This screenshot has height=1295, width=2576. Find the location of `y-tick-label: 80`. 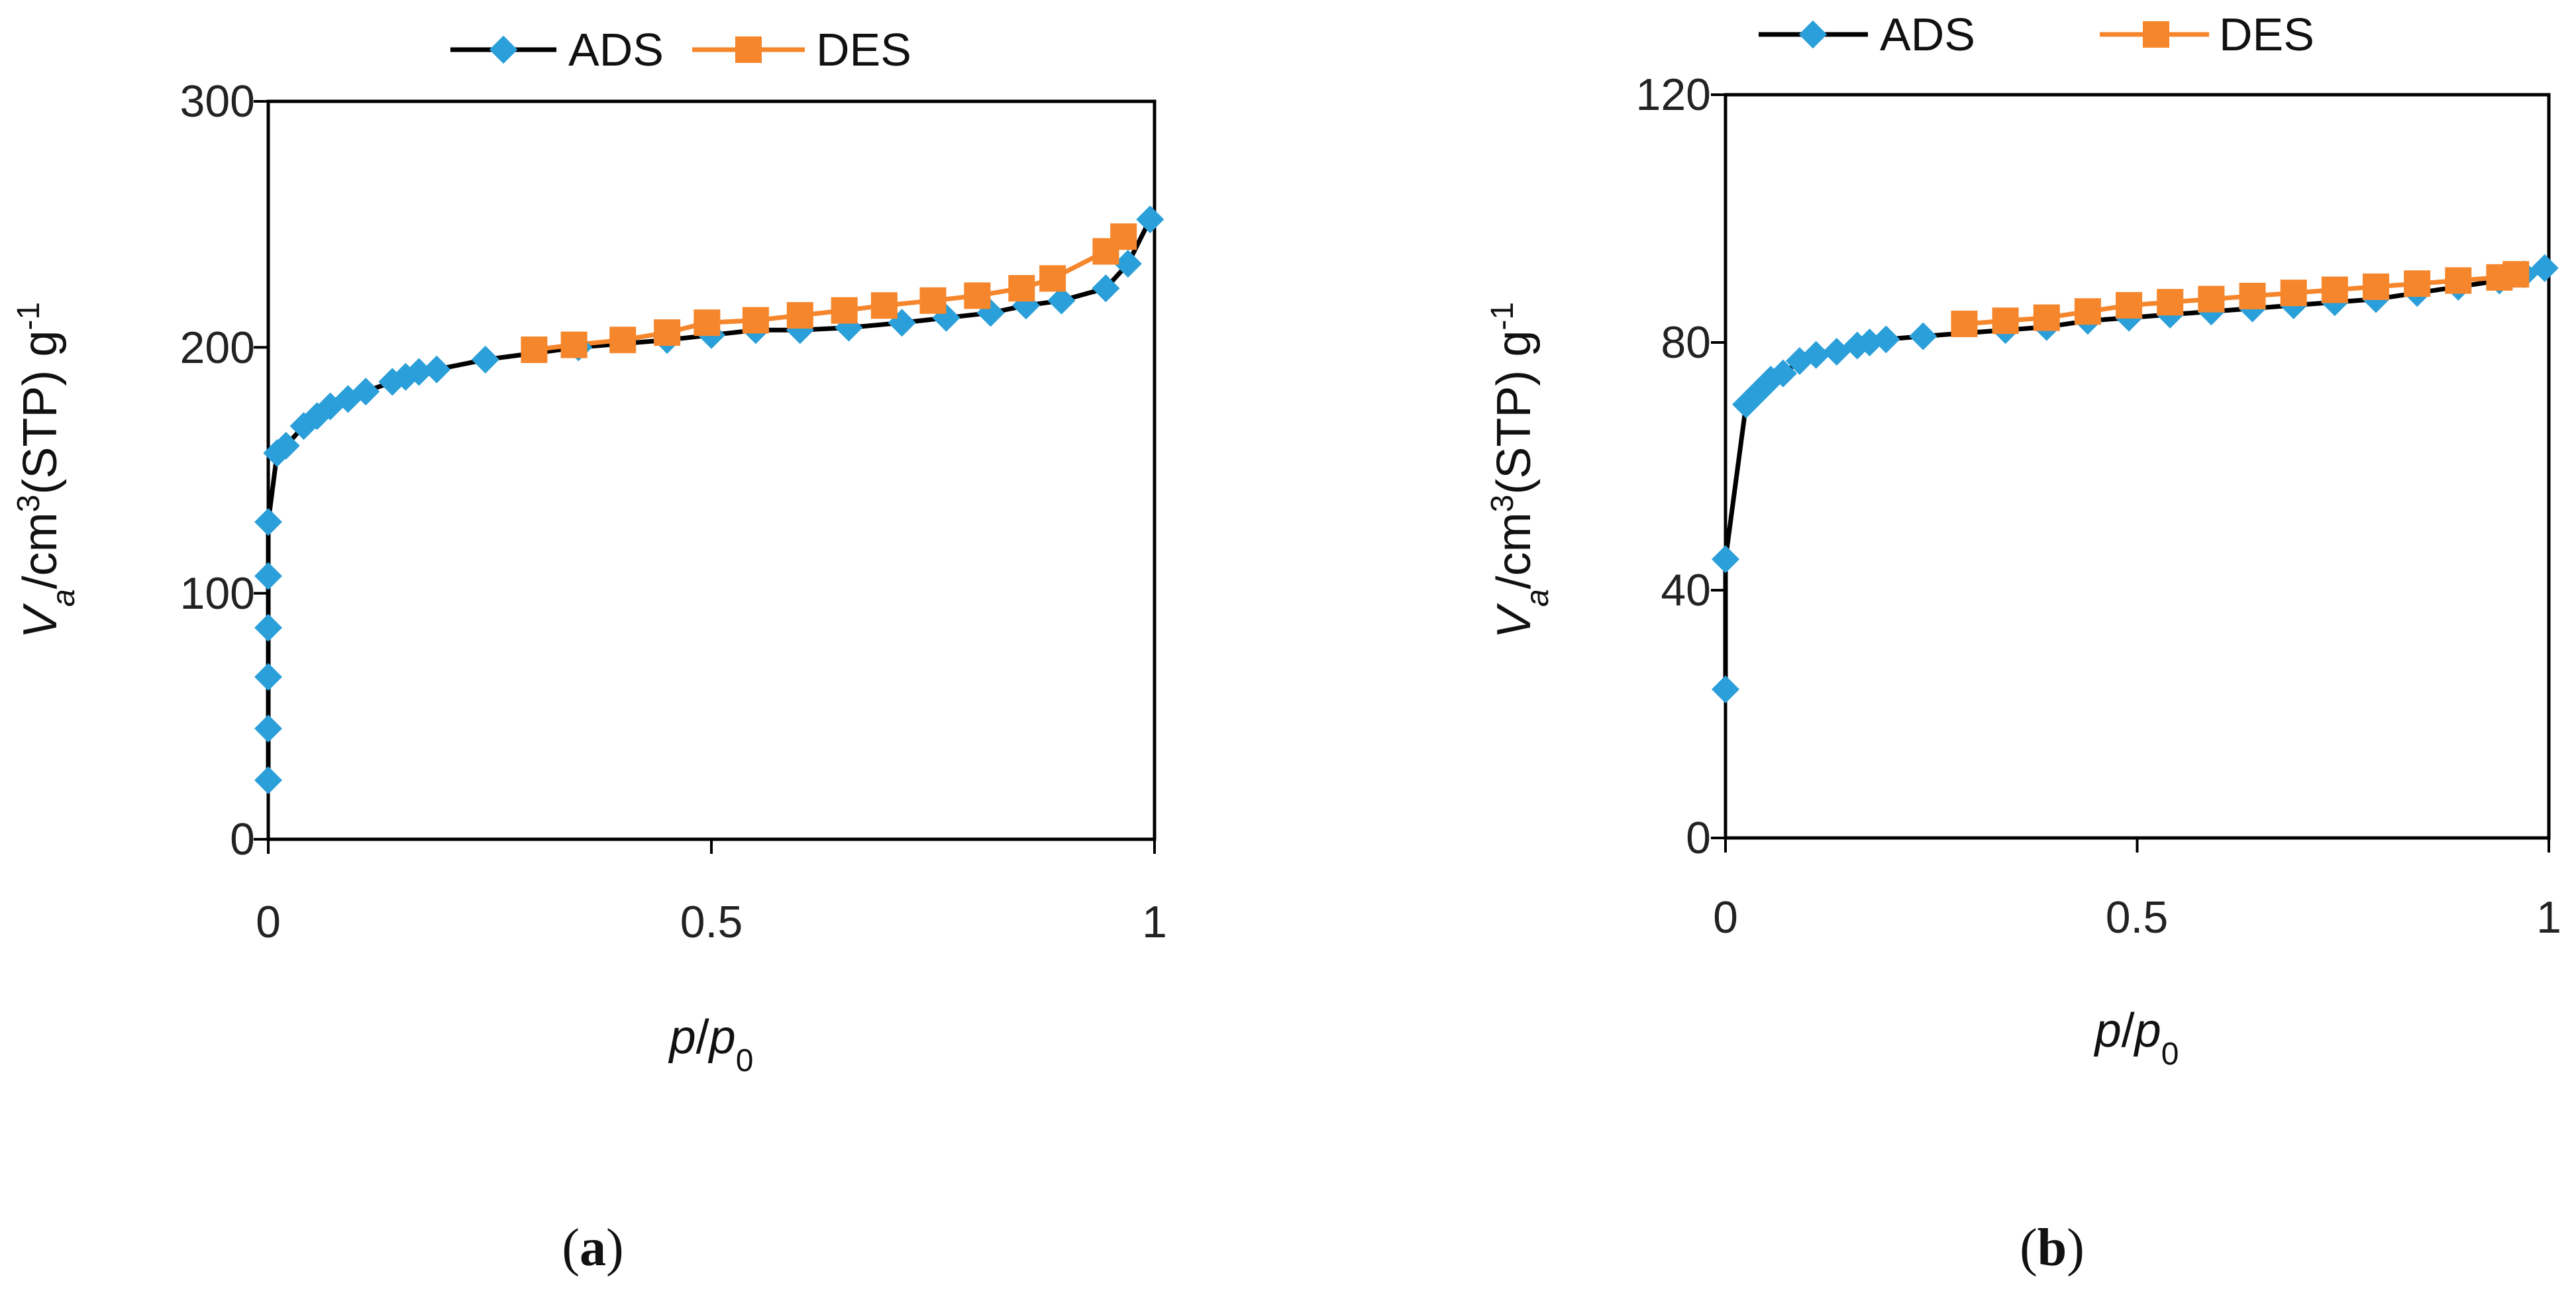

y-tick-label: 80 is located at coordinates (1686, 342).